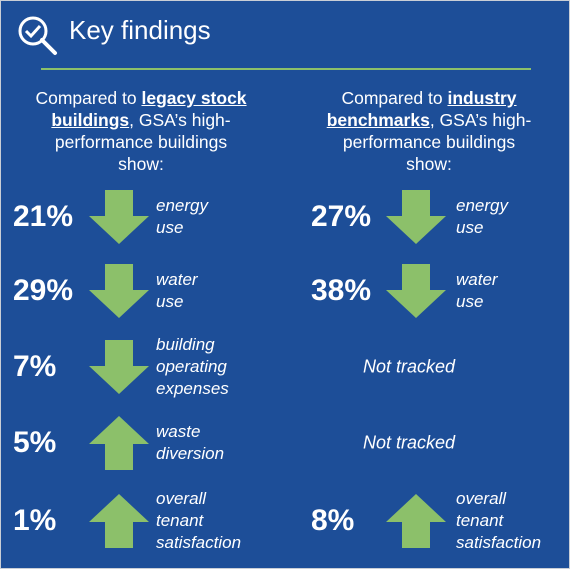 The height and width of the screenshot is (569, 570). I want to click on label-line: waste, so click(178, 431).